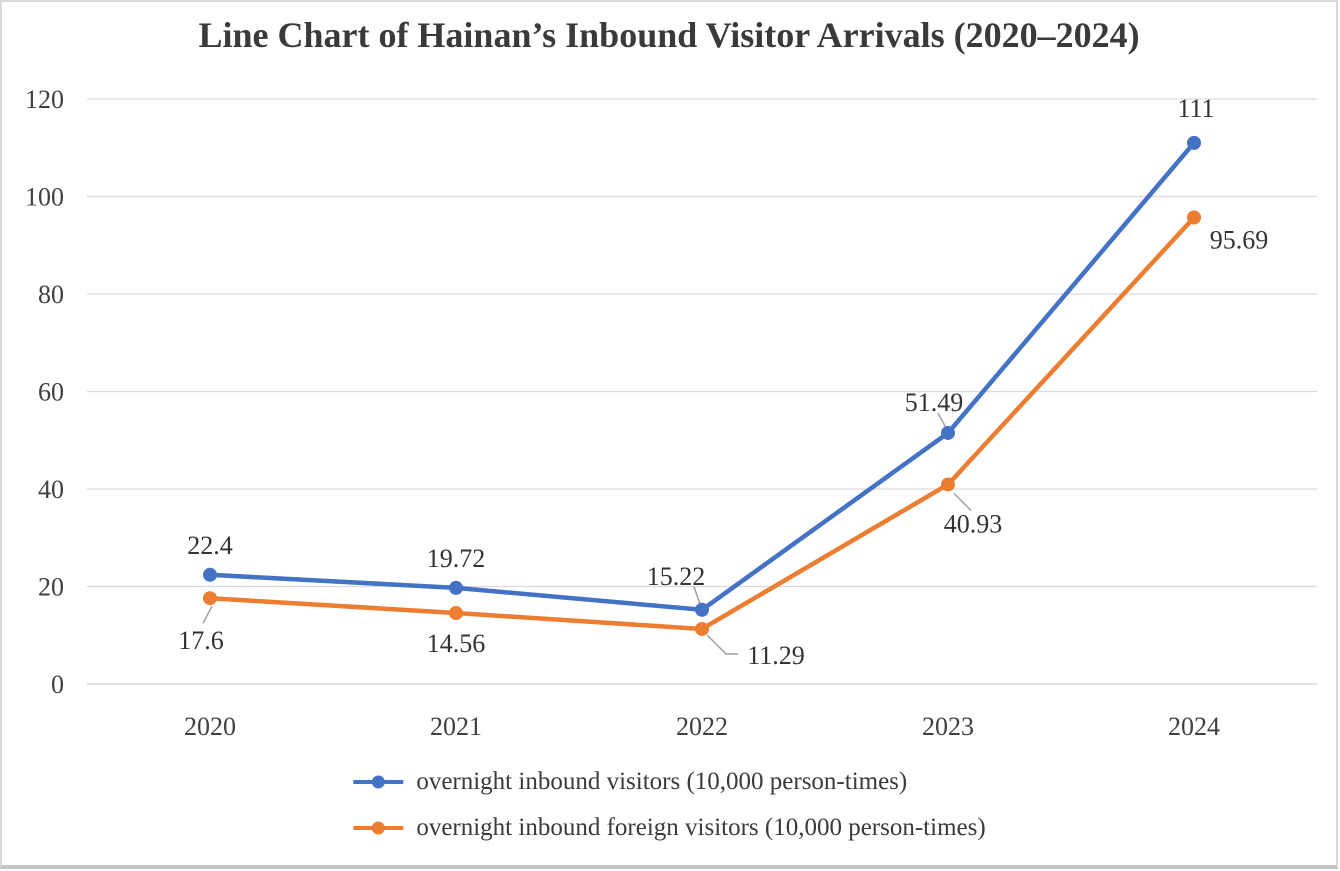 Image resolution: width=1340 pixels, height=871 pixels. What do you see at coordinates (1195, 108) in the screenshot?
I see `data-label: 111` at bounding box center [1195, 108].